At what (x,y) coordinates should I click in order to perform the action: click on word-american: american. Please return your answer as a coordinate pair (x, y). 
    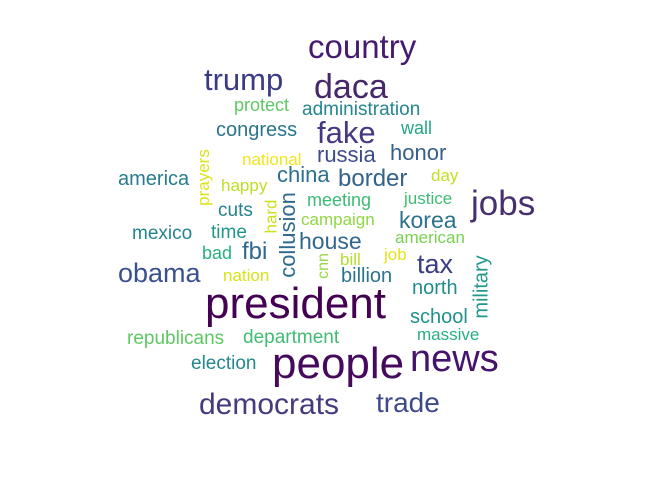
    Looking at the image, I should click on (430, 237).